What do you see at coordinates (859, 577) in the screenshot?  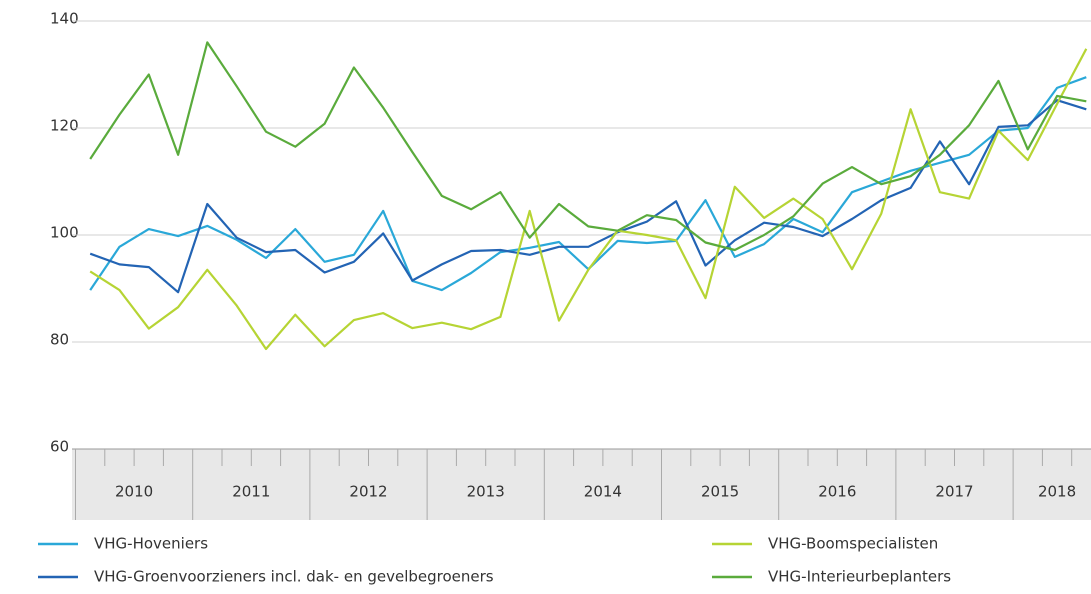 I see `legend-label: VHG-Interieurbeplanters` at bounding box center [859, 577].